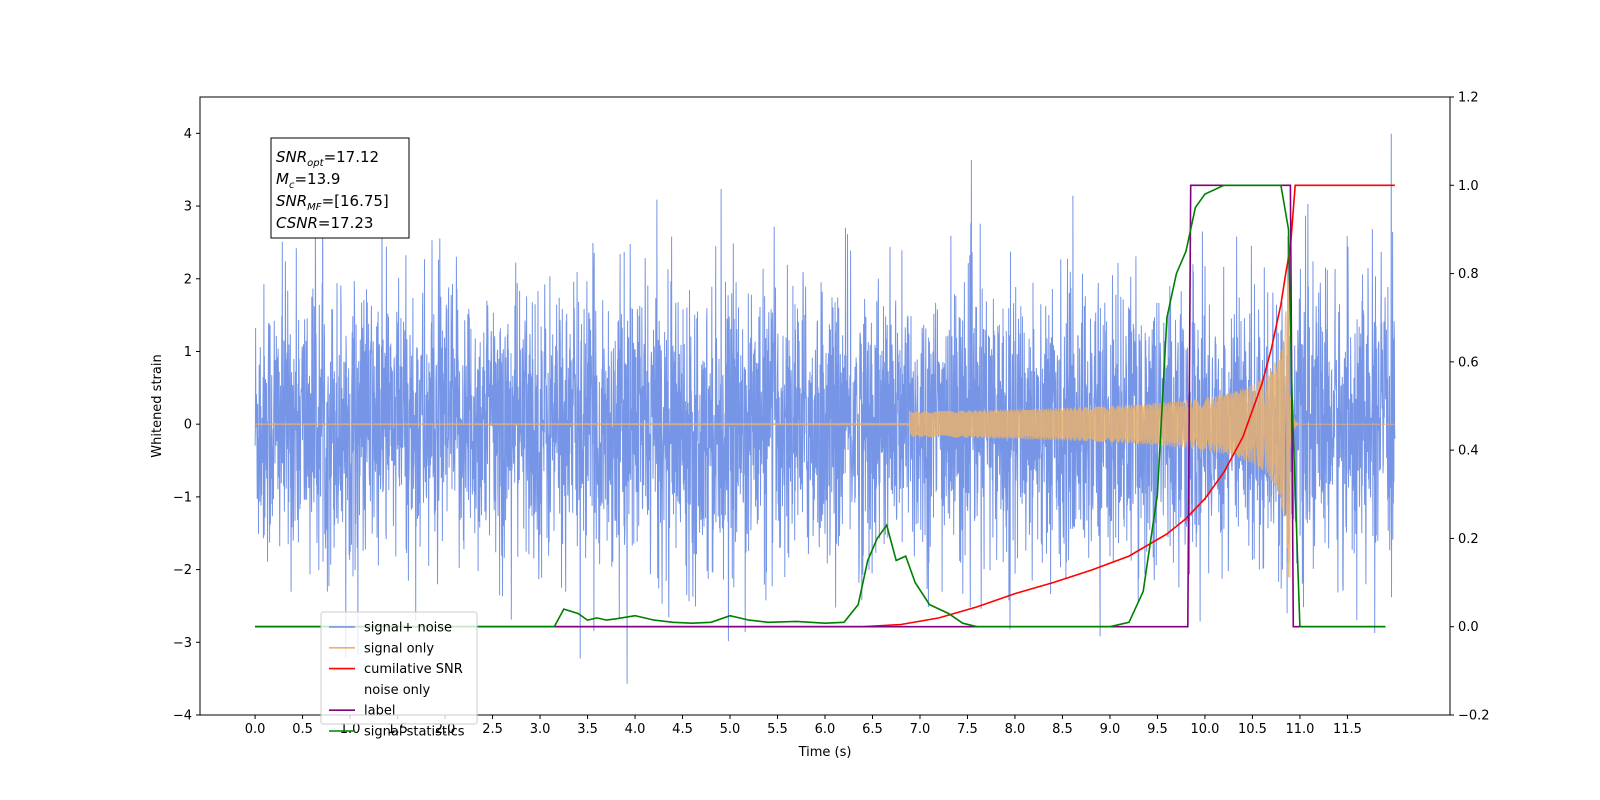  Describe the element at coordinates (1474, 716) in the screenshot. I see `y-right-tick-label: −0.2` at that location.